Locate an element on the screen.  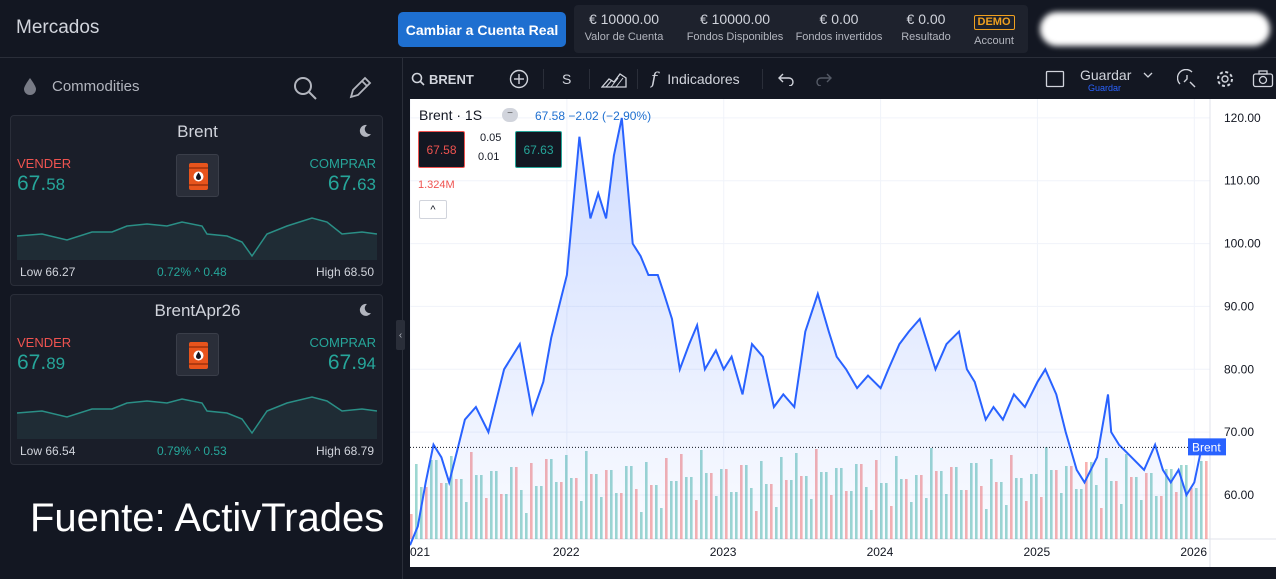
chart-toolbar: BRENT S f Indicadores is located at coordinates (840, 79).